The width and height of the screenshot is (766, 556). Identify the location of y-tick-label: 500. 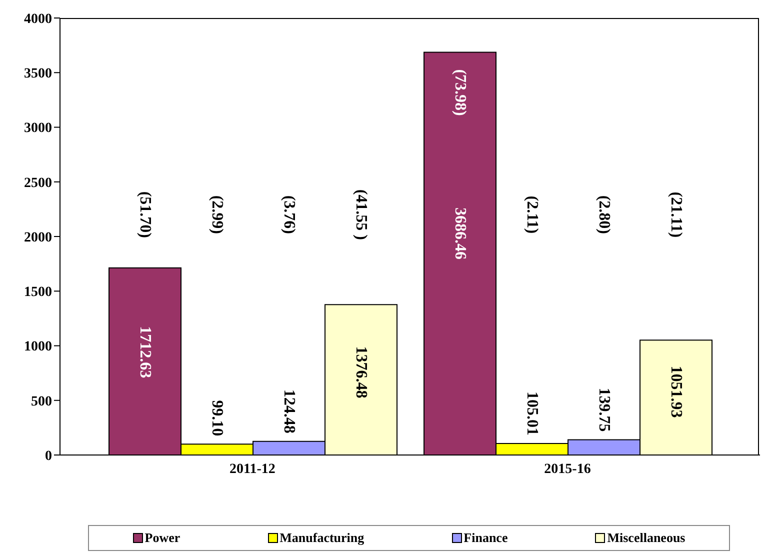
(41, 402).